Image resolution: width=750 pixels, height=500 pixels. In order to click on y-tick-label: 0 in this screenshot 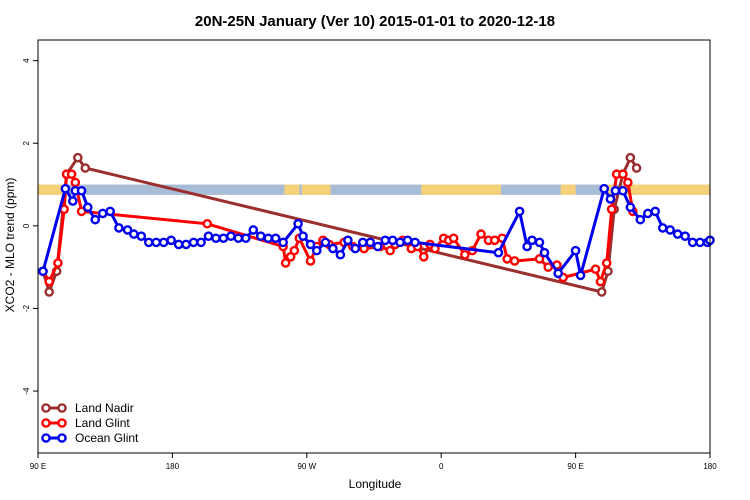, I will do `click(26, 225)`.